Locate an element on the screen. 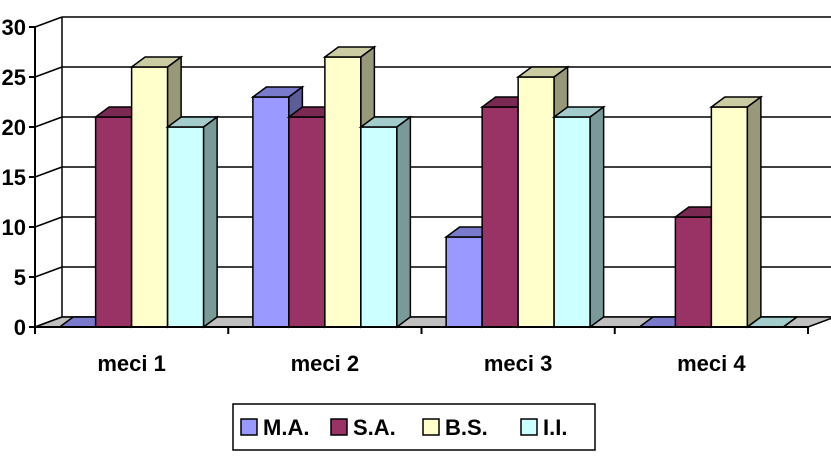 The width and height of the screenshot is (831, 459). category-labels: meci 1 meci 2 meci 3 meci 4 is located at coordinates (421, 363).